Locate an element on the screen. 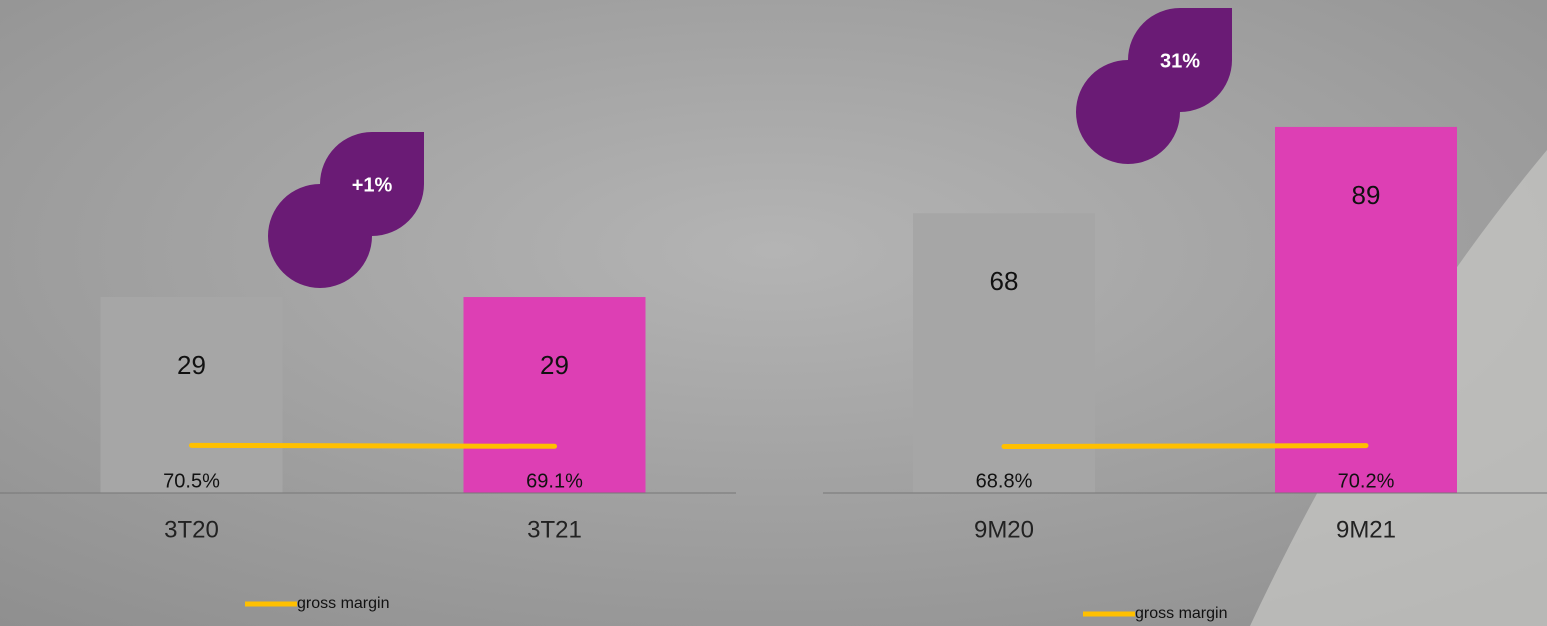 This screenshot has width=1547, height=626. x-tick-label: 9M21 is located at coordinates (1366, 529).